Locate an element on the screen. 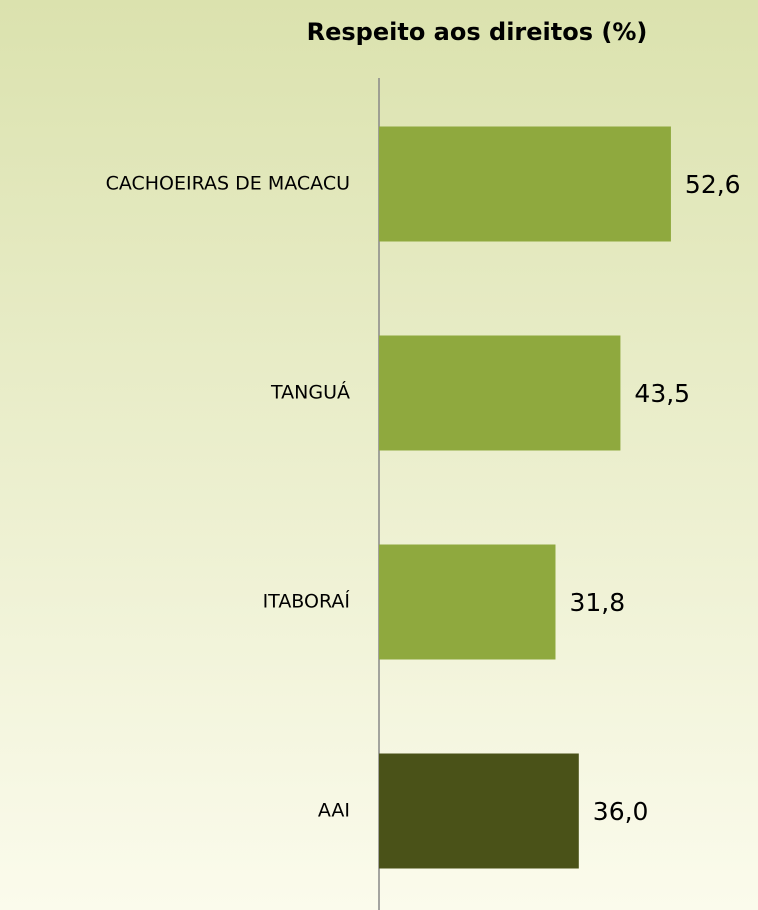  category-label: CACHOEIRAS DE MACACU is located at coordinates (228, 184).